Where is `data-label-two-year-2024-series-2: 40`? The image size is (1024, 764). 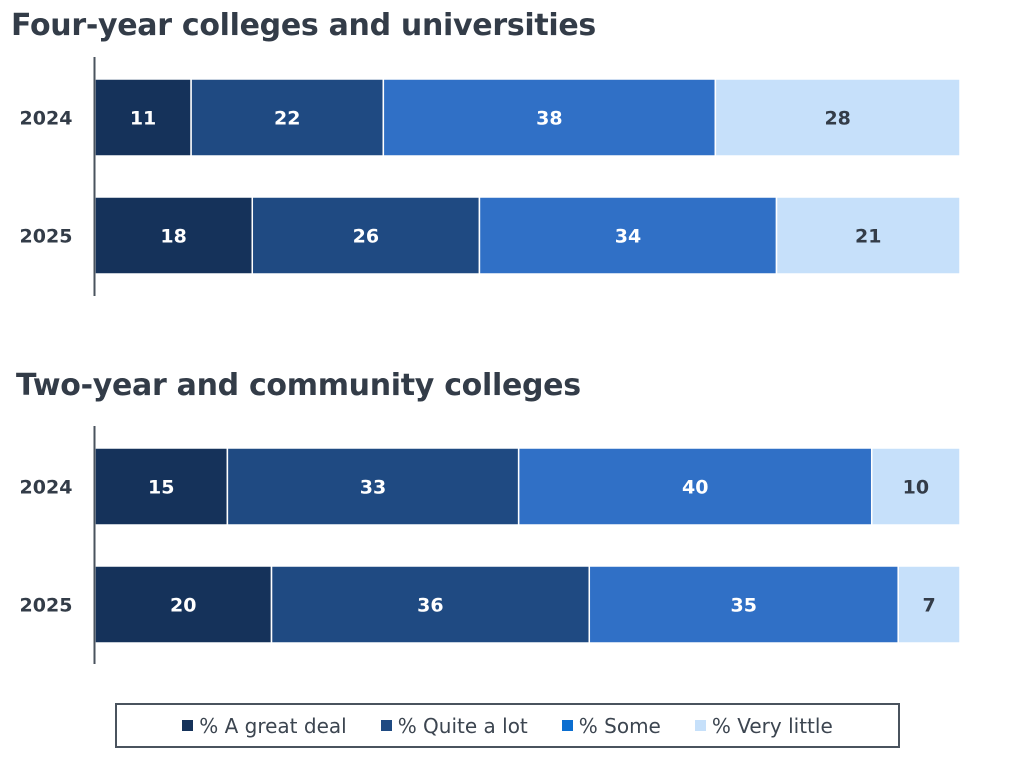 data-label-two-year-2024-series-2: 40 is located at coordinates (695, 488).